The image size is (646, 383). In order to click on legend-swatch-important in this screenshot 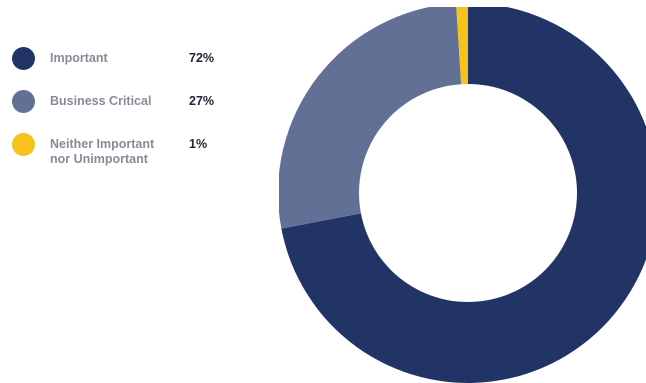, I will do `click(23, 58)`.